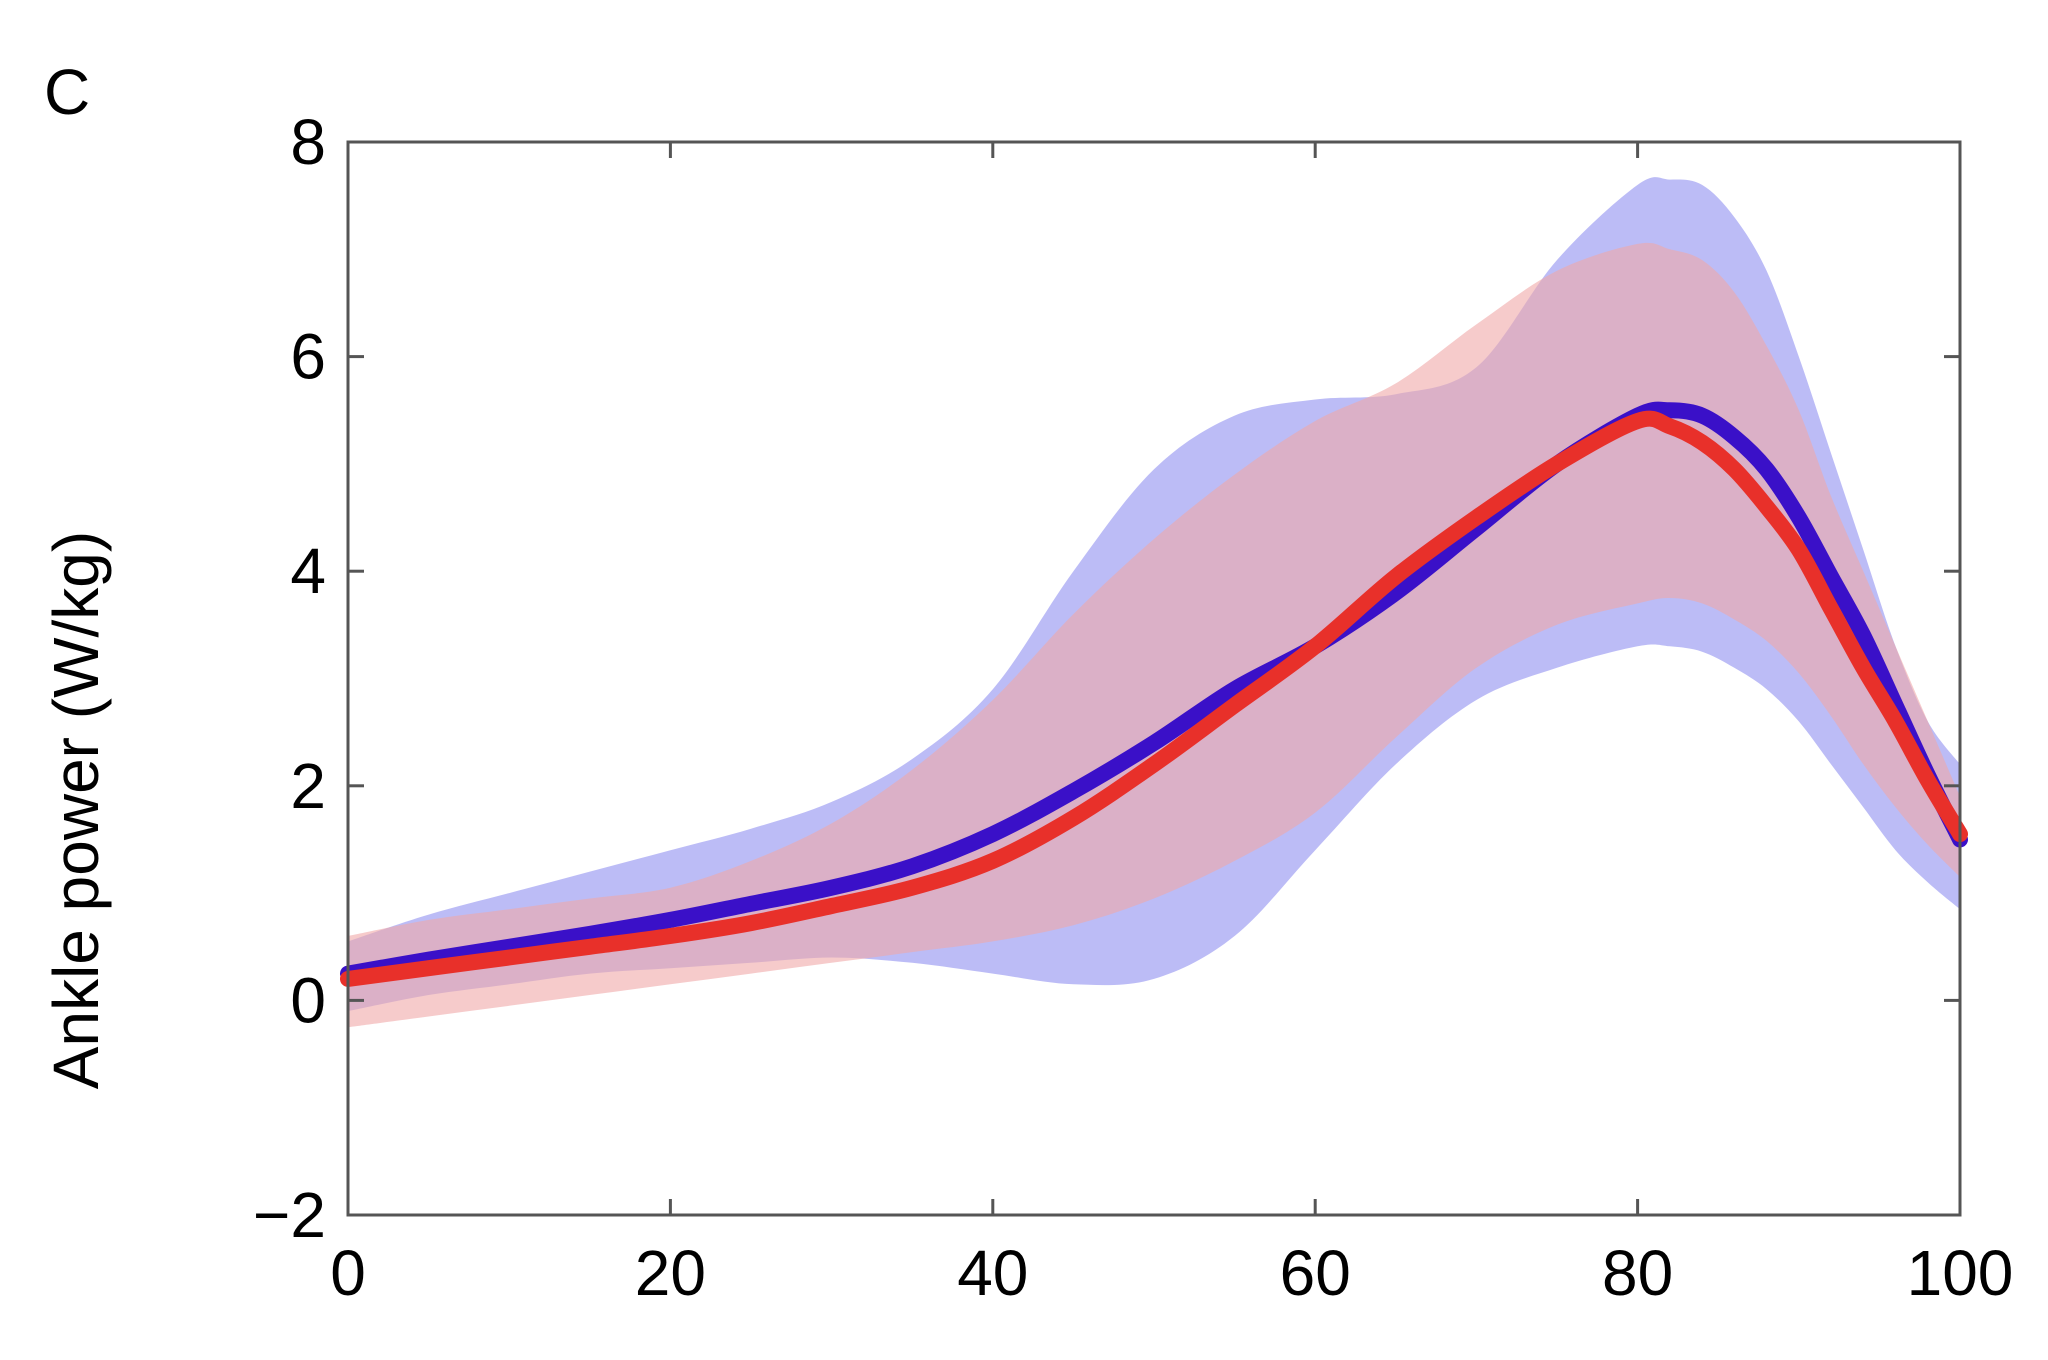  What do you see at coordinates (1637, 1273) in the screenshot?
I see `x-tick-label: 80` at bounding box center [1637, 1273].